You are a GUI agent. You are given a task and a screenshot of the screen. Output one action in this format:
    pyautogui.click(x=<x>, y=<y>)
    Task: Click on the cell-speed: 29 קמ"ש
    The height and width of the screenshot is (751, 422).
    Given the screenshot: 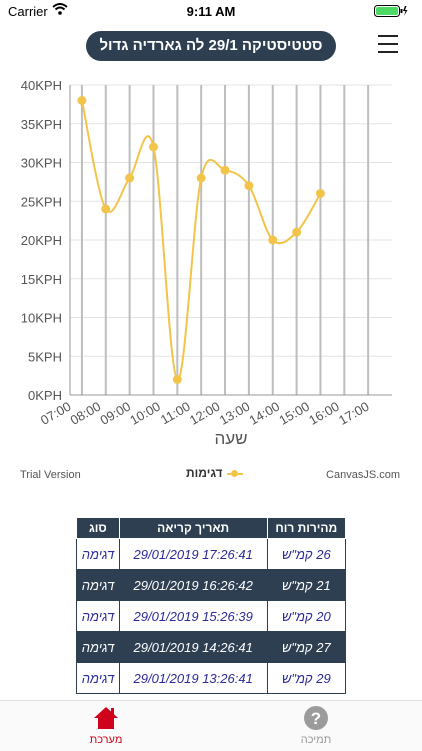 What is the action you would take?
    pyautogui.click(x=306, y=678)
    